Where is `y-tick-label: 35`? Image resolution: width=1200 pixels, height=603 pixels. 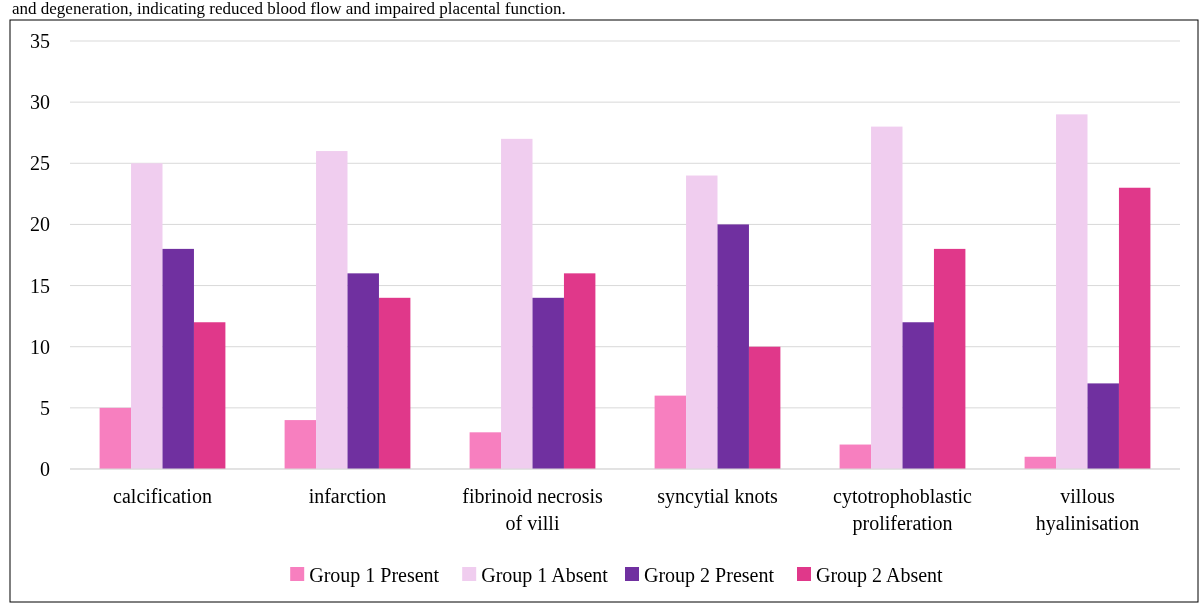
y-tick-label: 35 is located at coordinates (40, 41).